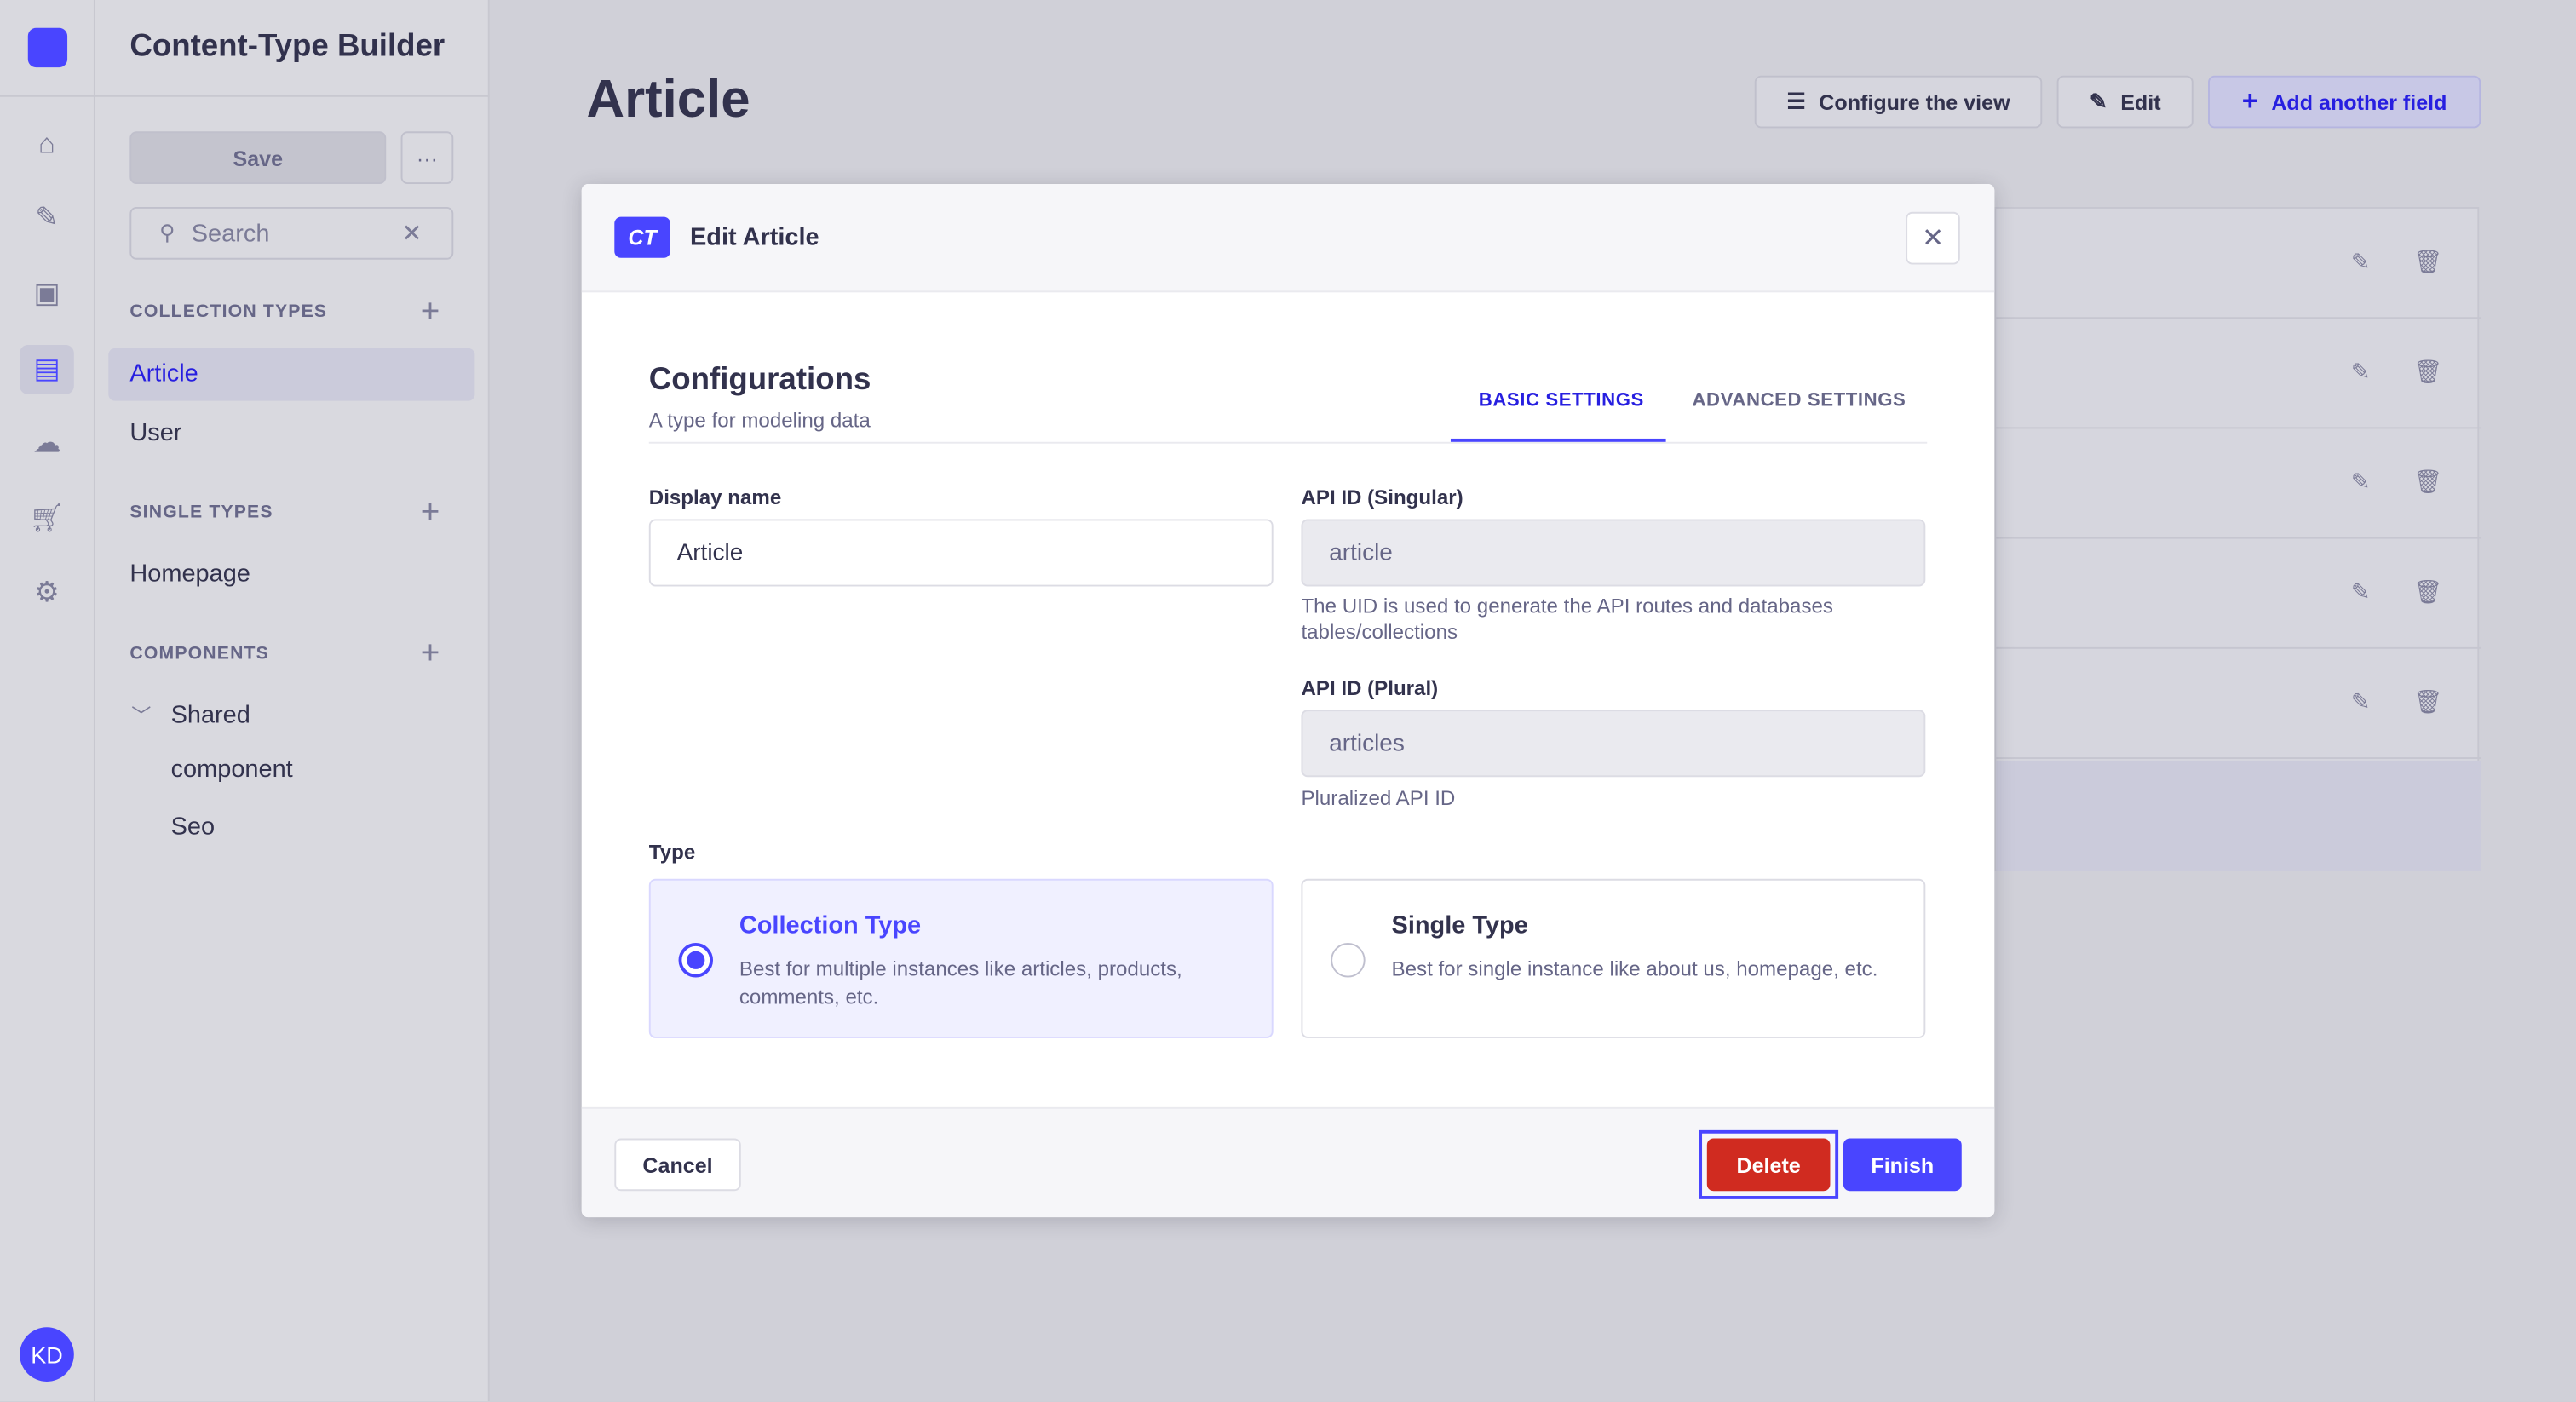  Describe the element at coordinates (1796, 101) in the screenshot. I see `list-settings-icon: ☰` at that location.